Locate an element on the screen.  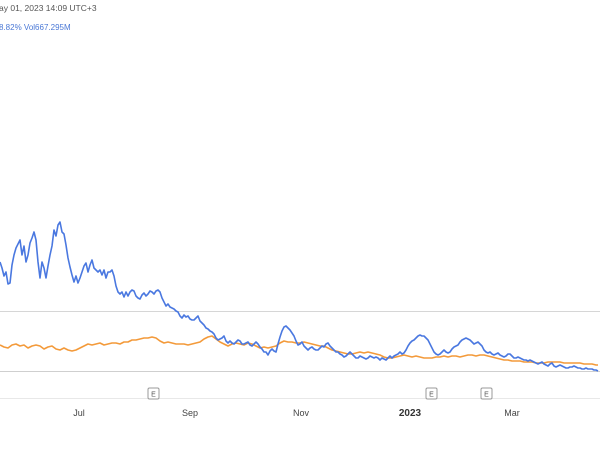
change-percent: 8.82% is located at coordinates (11, 27).